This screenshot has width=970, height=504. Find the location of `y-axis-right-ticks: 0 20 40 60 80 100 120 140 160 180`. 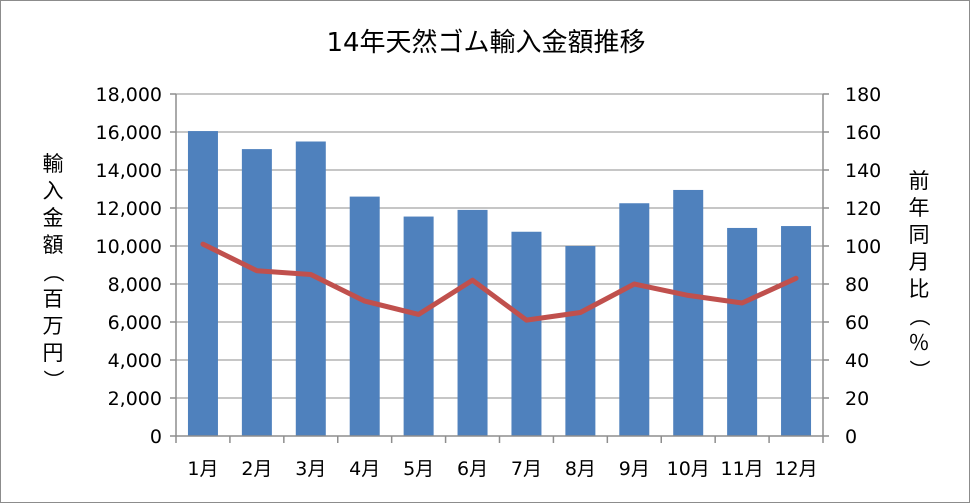

y-axis-right-ticks: 0 20 40 60 80 100 120 140 160 180 is located at coordinates (863, 266).